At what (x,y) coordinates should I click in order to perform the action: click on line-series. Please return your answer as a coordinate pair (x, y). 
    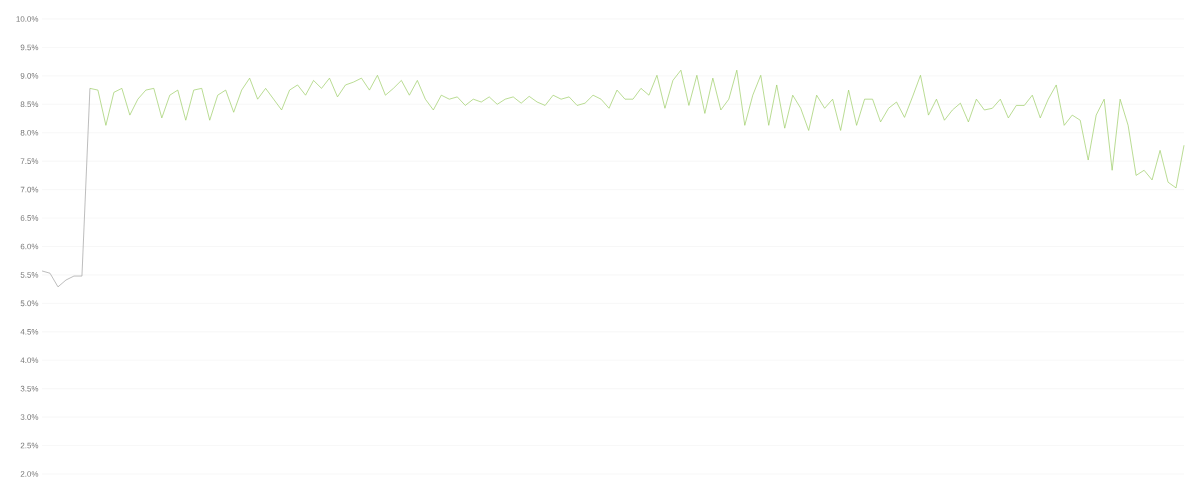
    Looking at the image, I should click on (66, 188).